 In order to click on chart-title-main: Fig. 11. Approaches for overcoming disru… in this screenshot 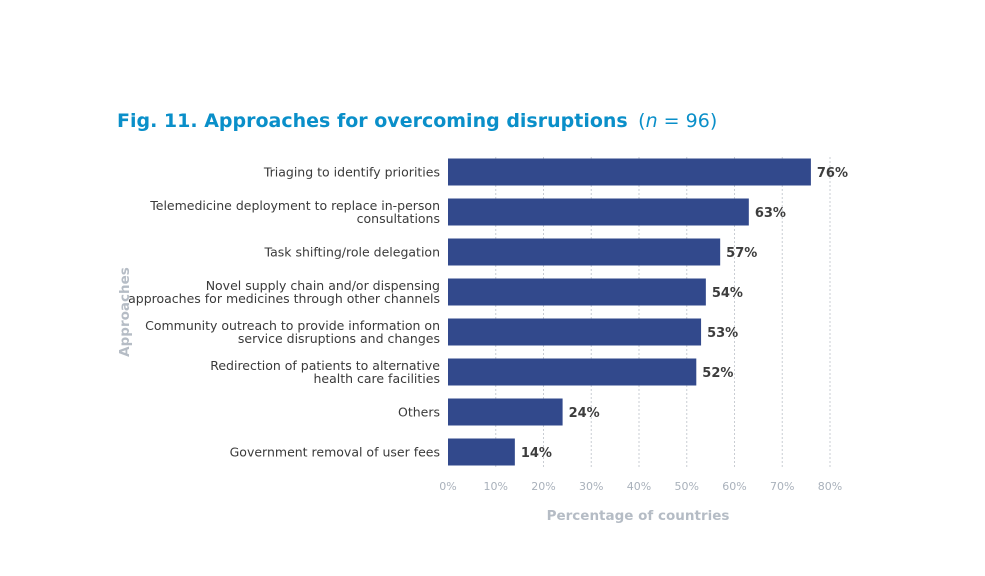, I will do `click(372, 121)`.